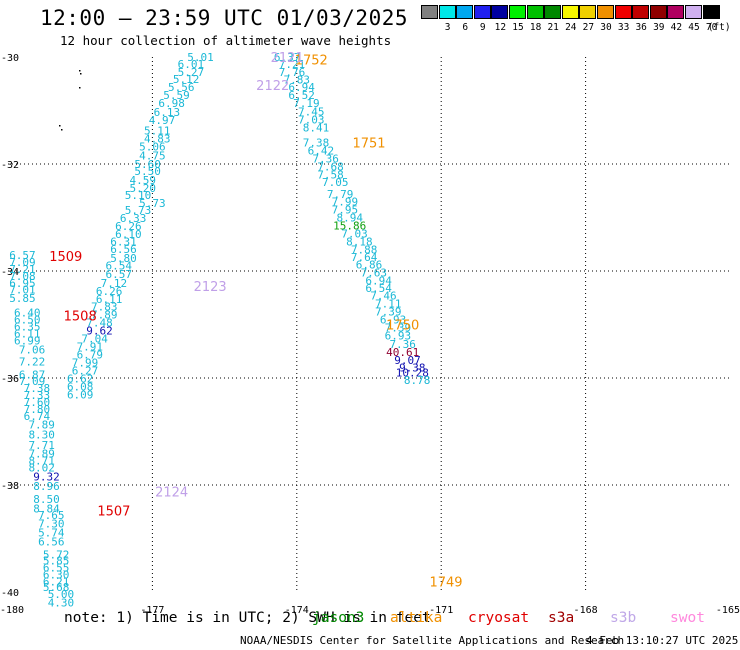 This screenshot has height=650, width=740. I want to click on swh-value: 7.11, so click(388, 304).